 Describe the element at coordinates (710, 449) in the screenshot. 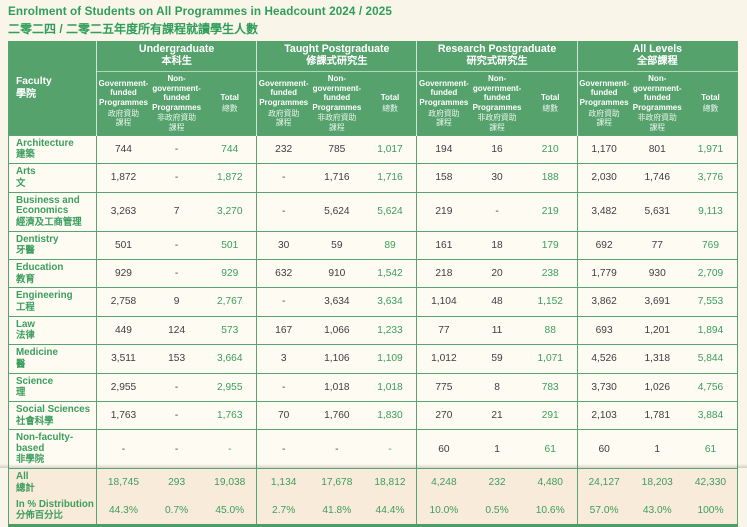

I see `cell: 61` at that location.